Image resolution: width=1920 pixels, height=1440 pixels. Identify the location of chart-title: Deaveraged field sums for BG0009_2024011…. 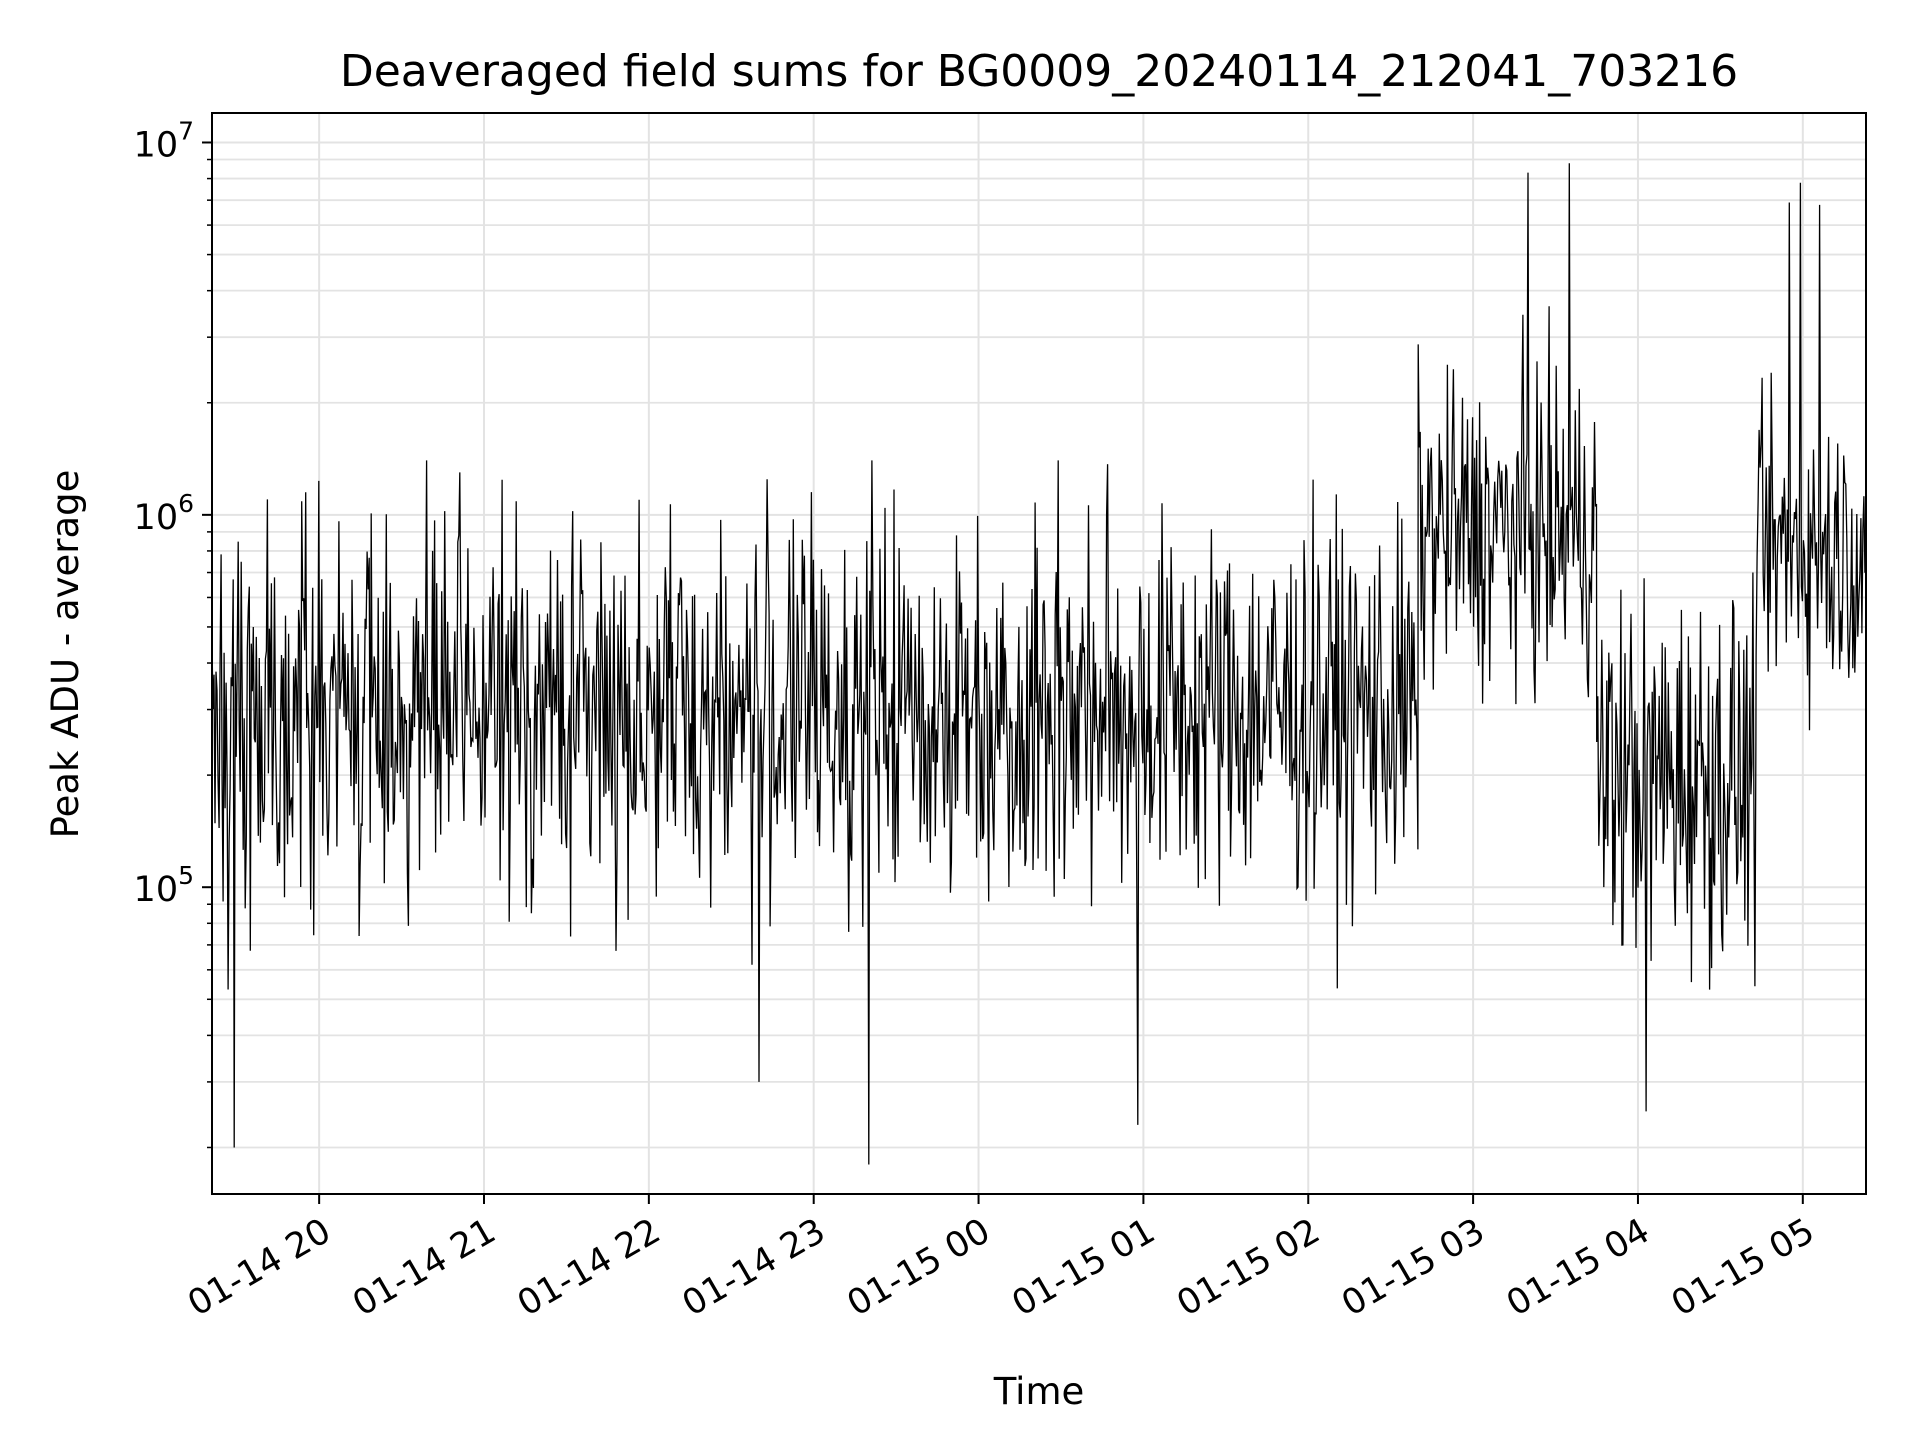
(1039, 71).